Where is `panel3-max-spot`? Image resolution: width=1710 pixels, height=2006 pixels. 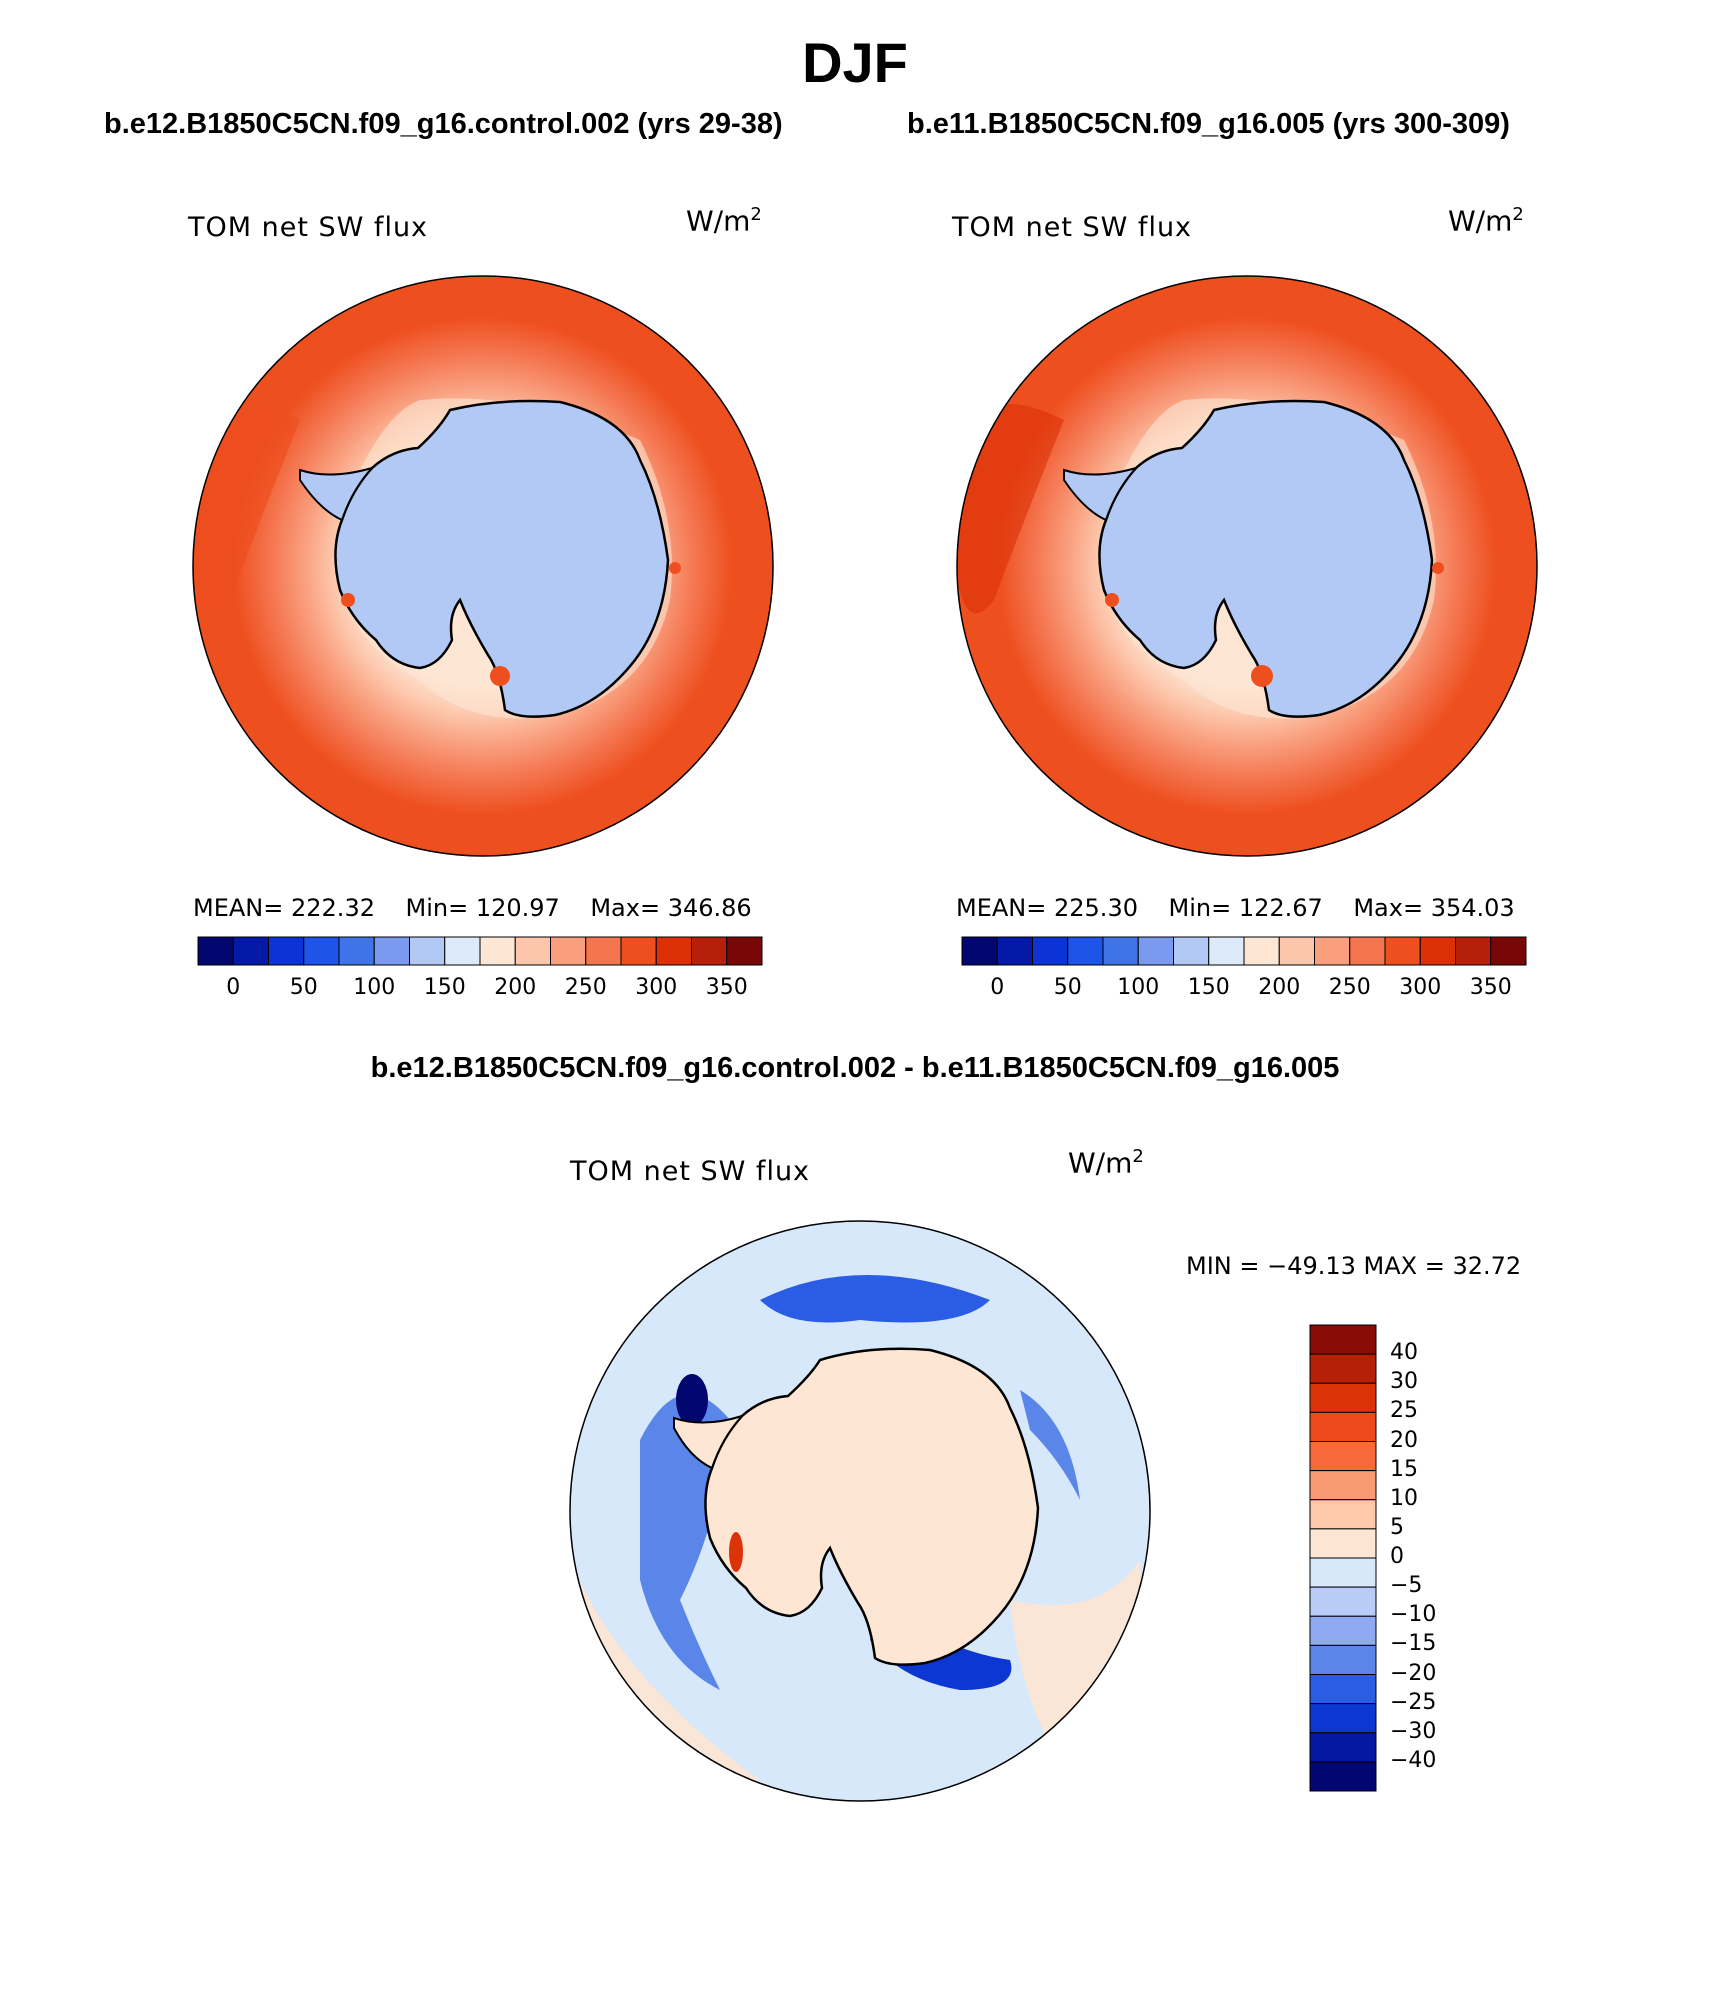
panel3-max-spot is located at coordinates (736, 1552).